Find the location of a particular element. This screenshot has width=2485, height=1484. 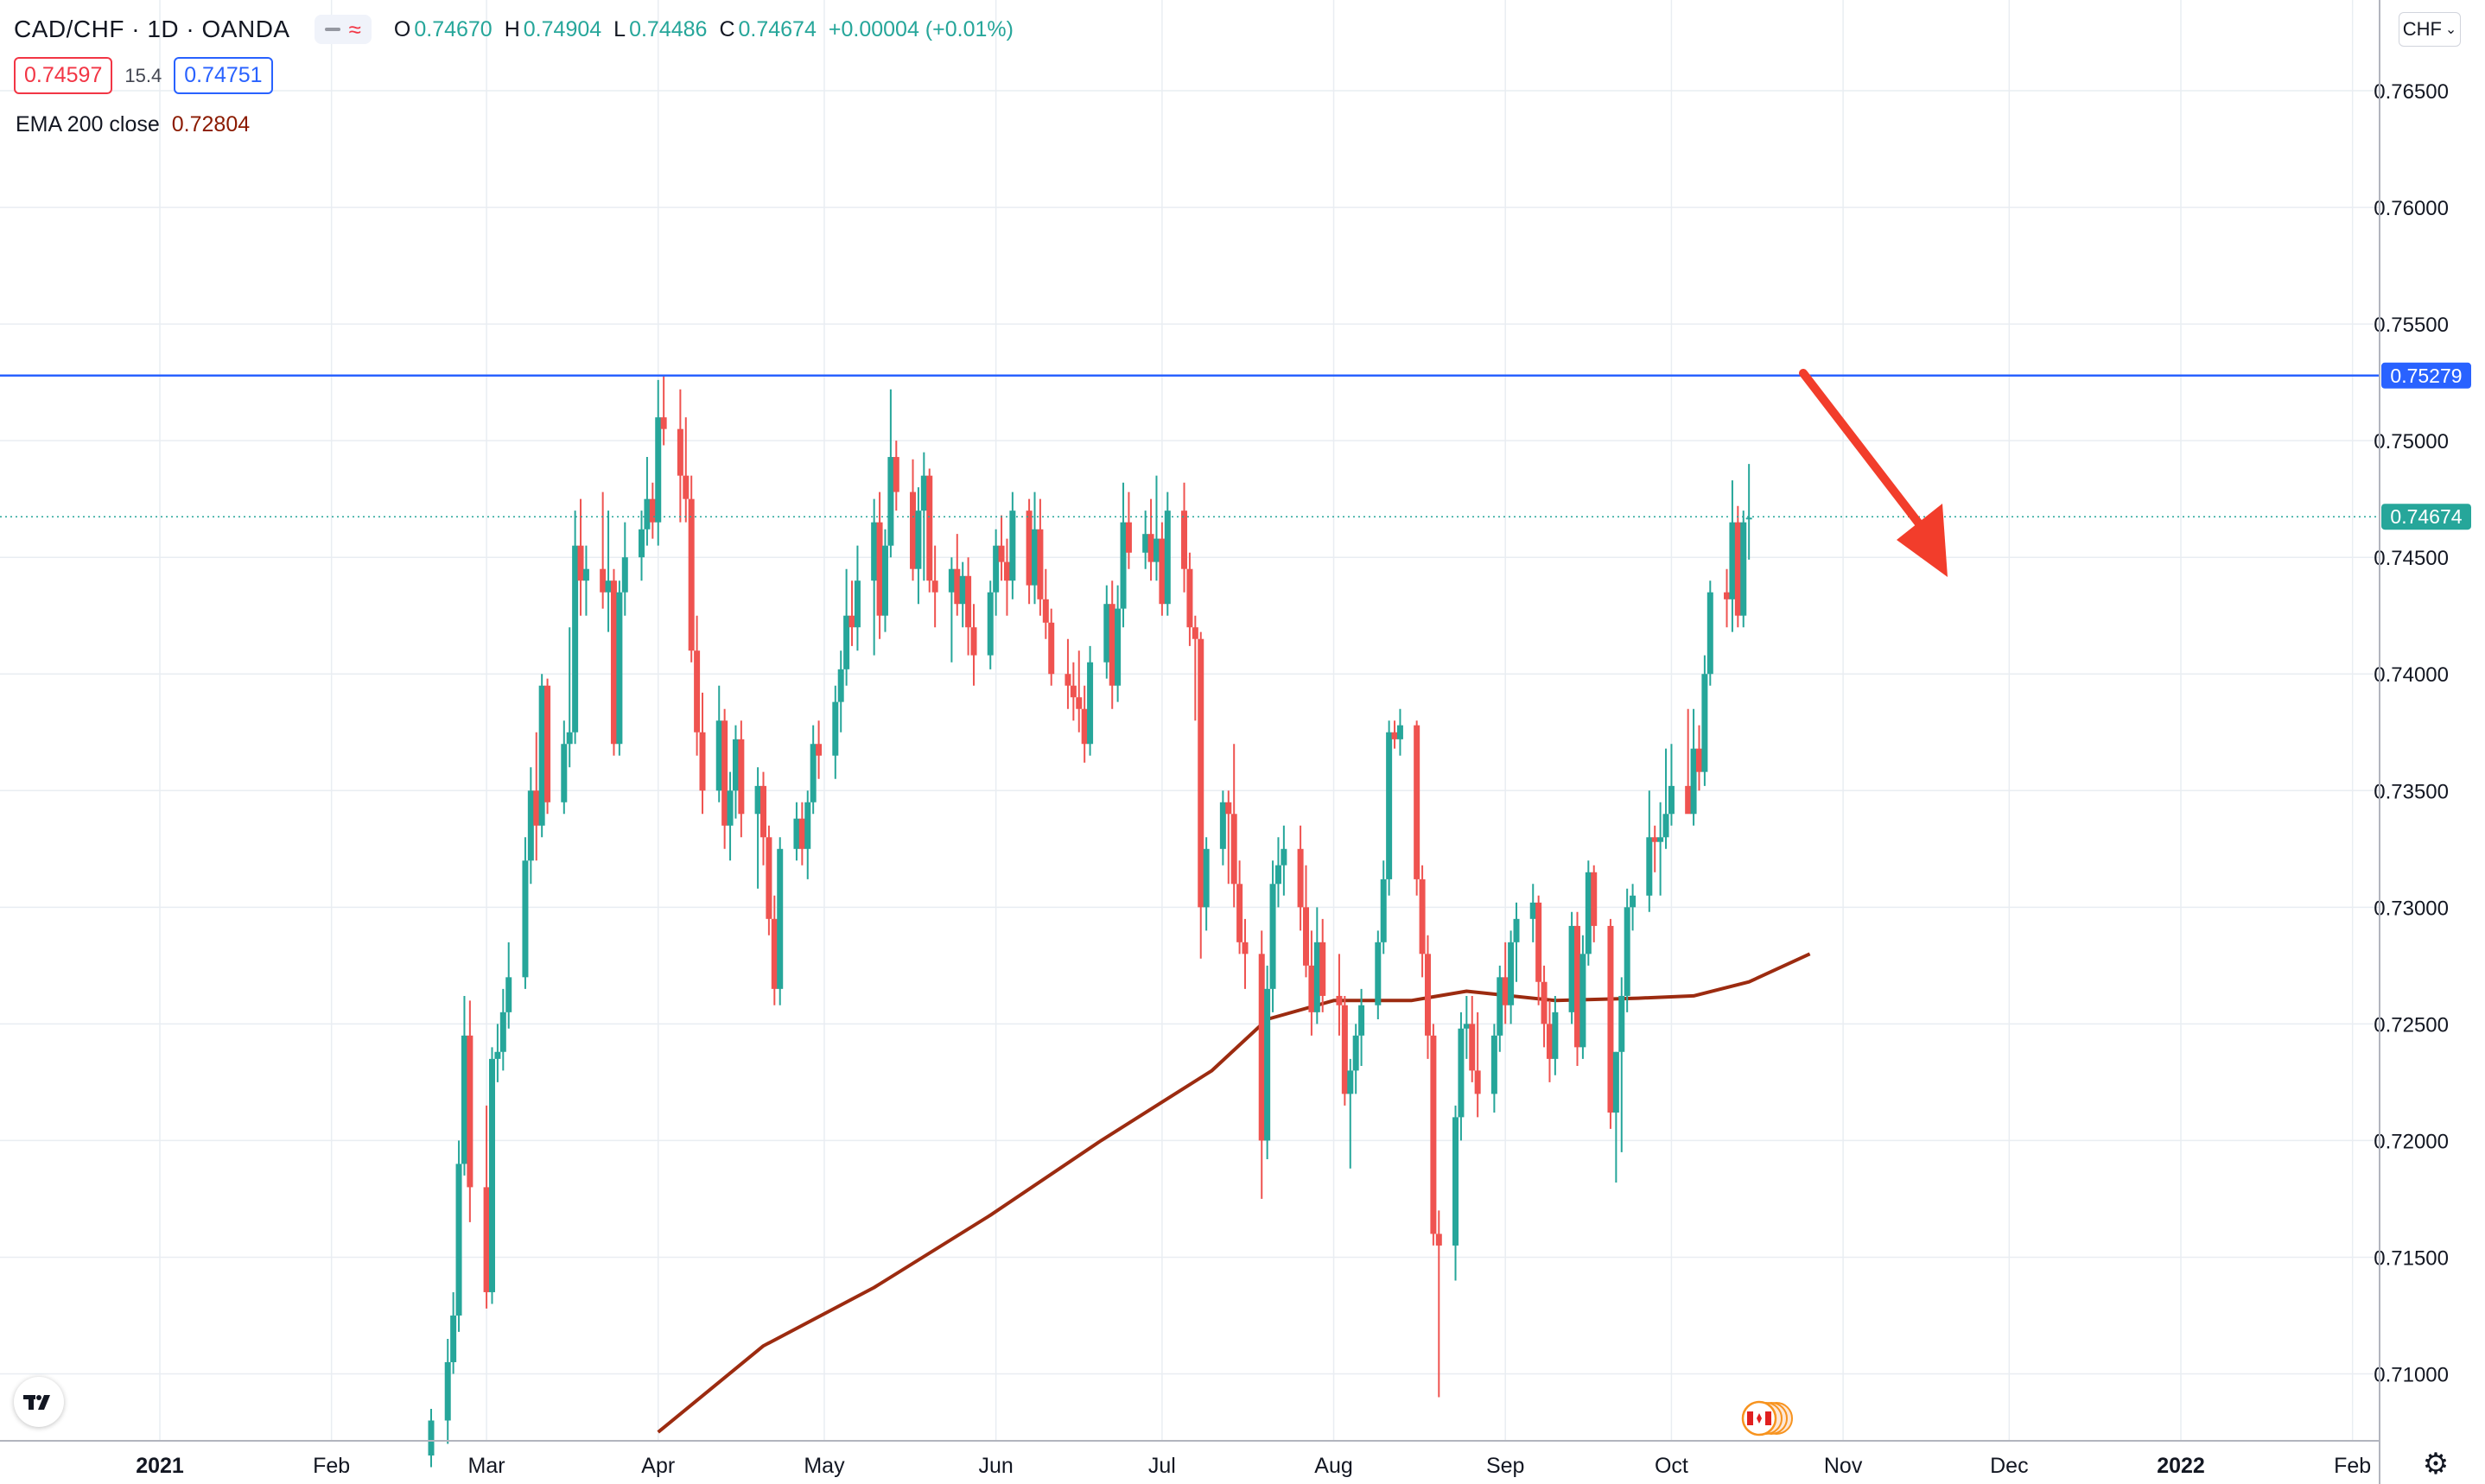

y-tick-label: 0.75500 is located at coordinates (2411, 325).